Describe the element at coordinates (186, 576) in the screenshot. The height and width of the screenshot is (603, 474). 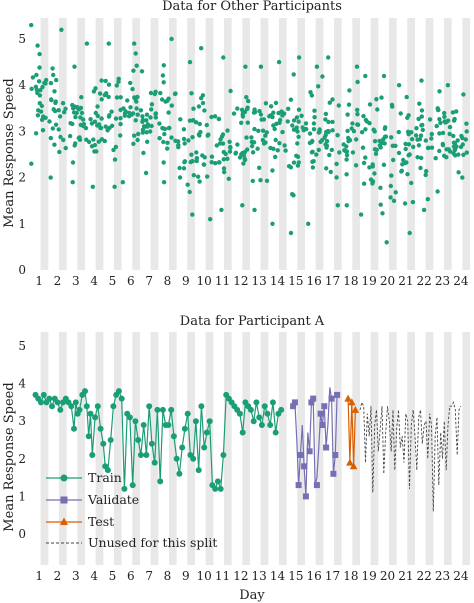
I see `x-tick-label: 9` at that location.